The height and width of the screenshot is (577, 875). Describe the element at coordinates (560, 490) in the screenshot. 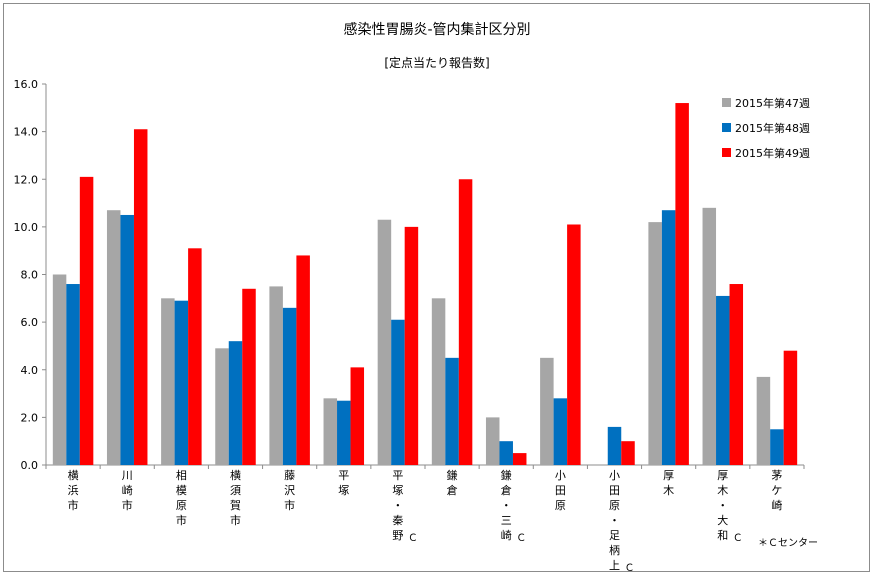

I see `category-label: 小田原` at that location.